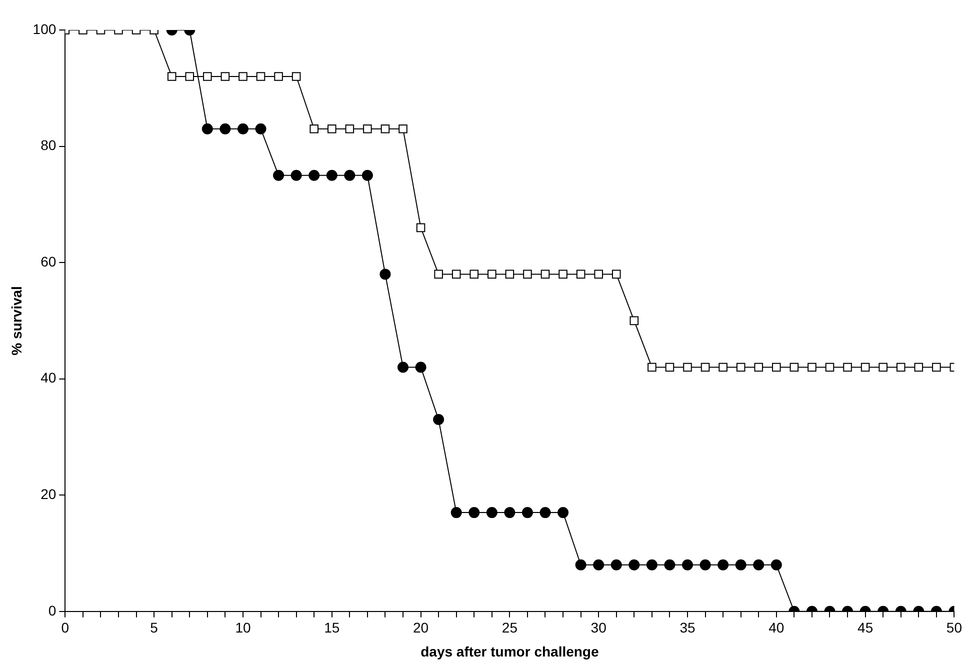 The image size is (965, 670). What do you see at coordinates (866, 628) in the screenshot?
I see `x-tick-label: 45` at bounding box center [866, 628].